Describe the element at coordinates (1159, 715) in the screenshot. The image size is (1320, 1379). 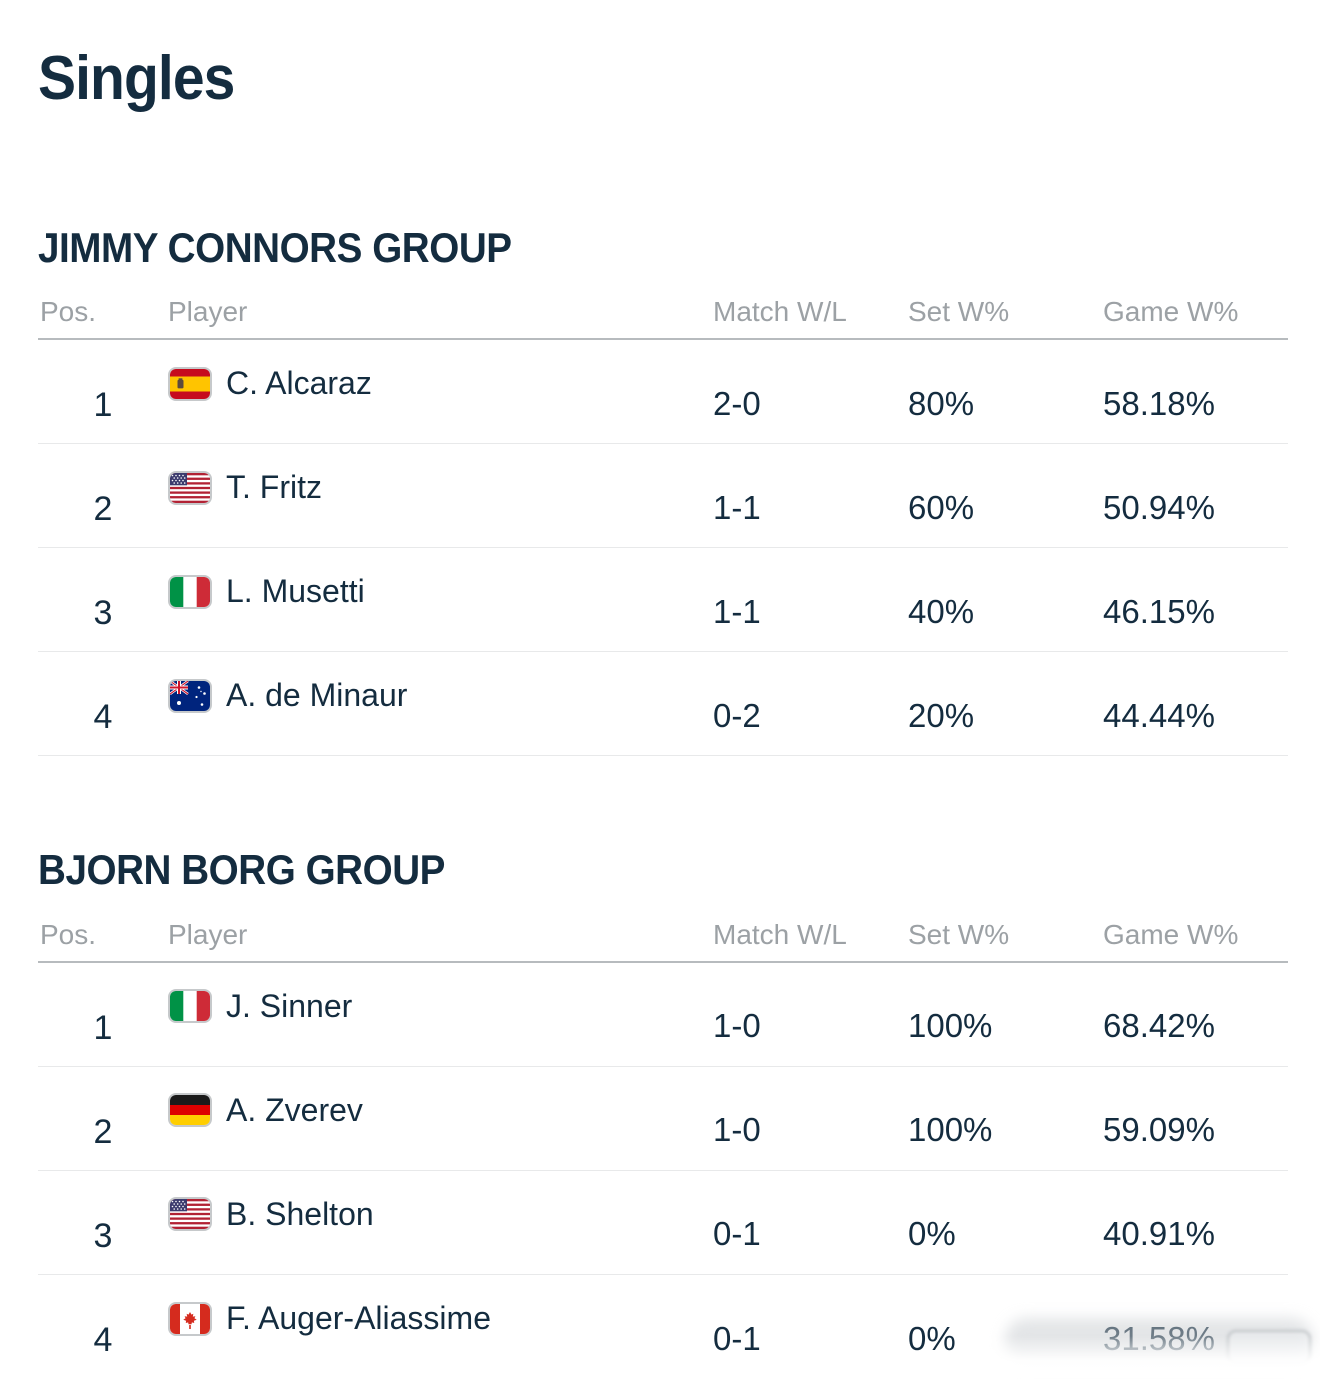
I see `game-win-pct: 44.44%` at that location.